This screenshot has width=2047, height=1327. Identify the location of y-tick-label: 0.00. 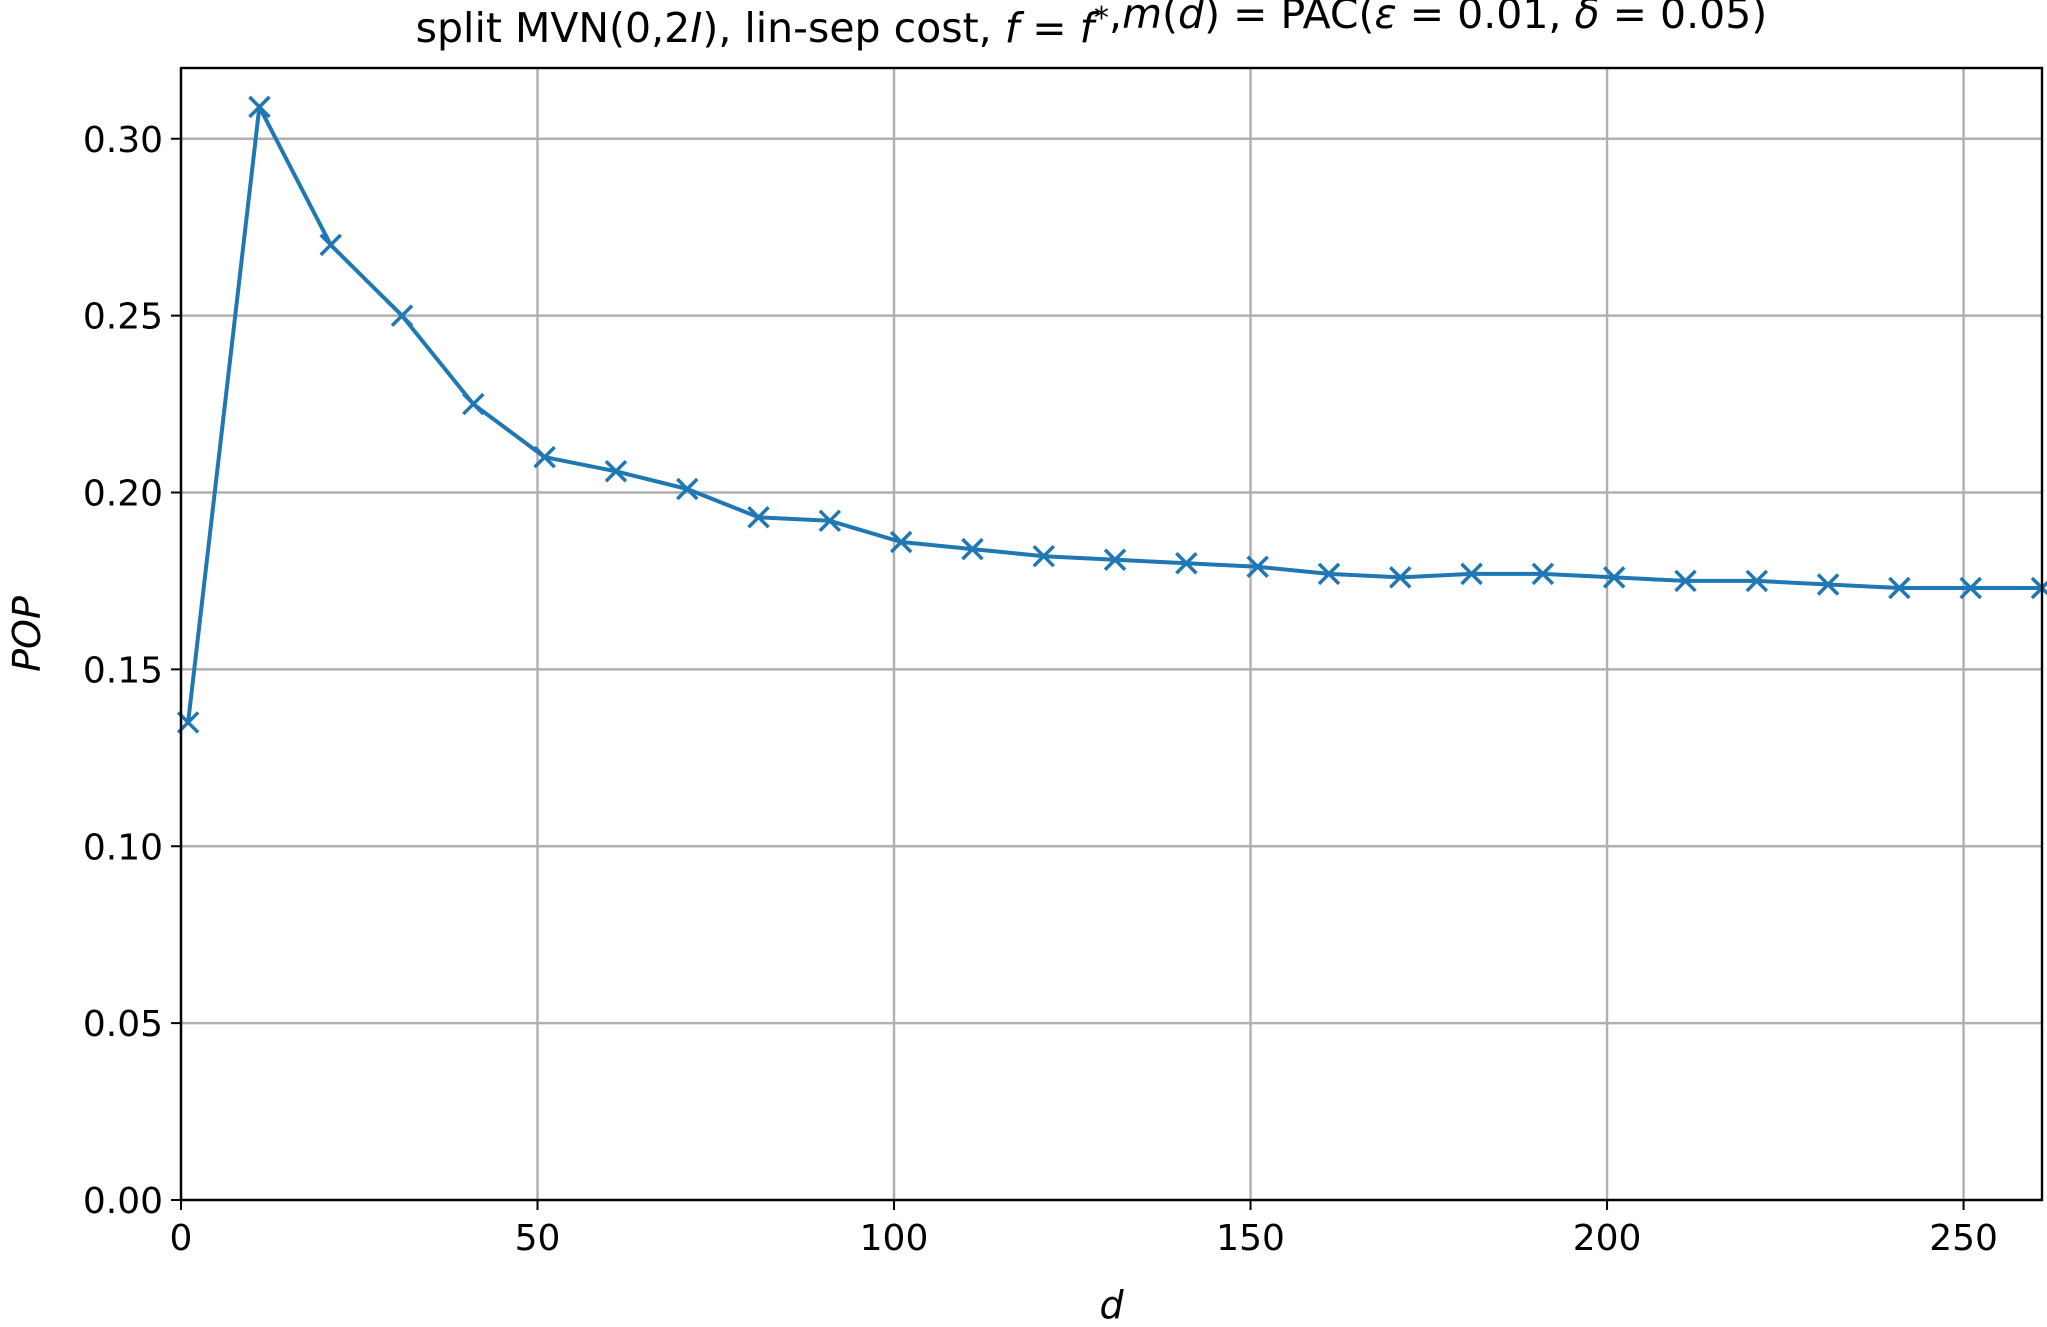
(123, 1201).